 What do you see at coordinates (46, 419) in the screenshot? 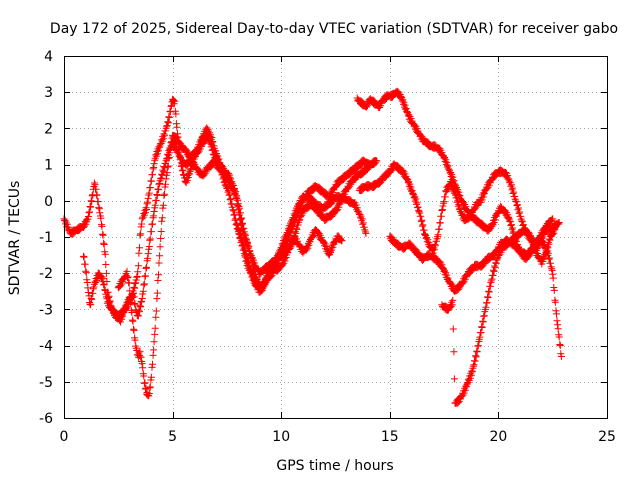
I see `y-tick-label: -6` at bounding box center [46, 419].